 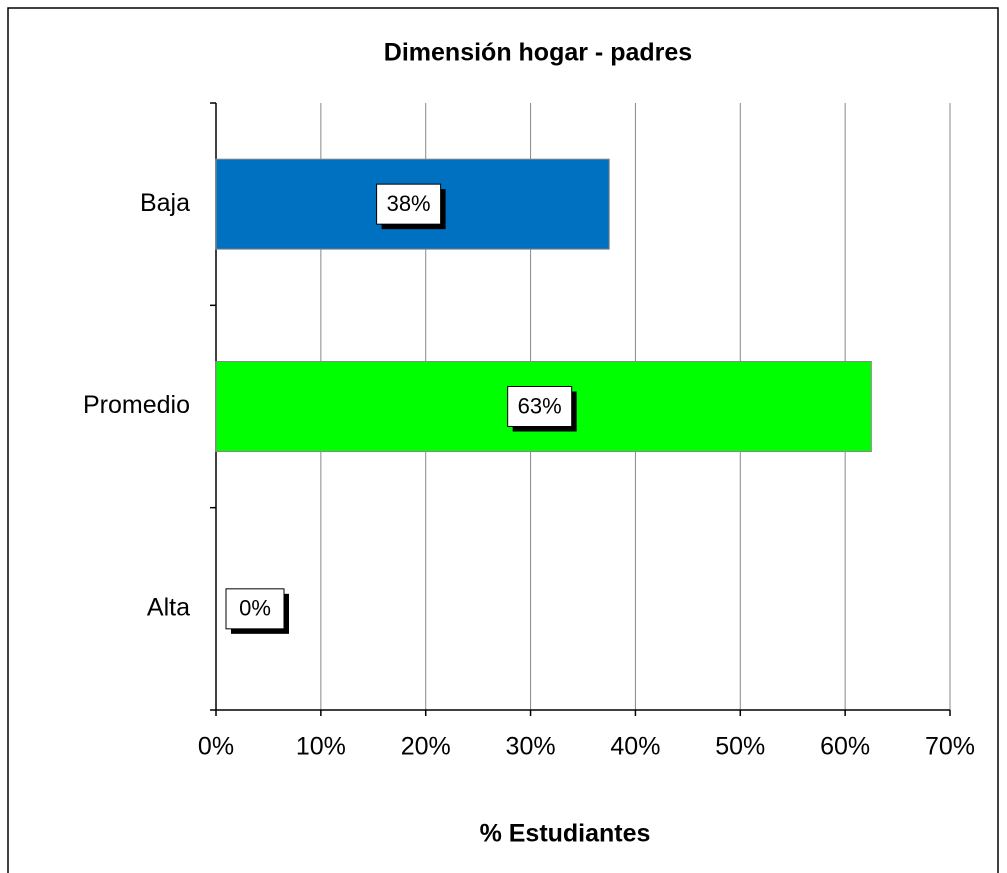 What do you see at coordinates (845, 747) in the screenshot?
I see `x-tick-label: 60%` at bounding box center [845, 747].